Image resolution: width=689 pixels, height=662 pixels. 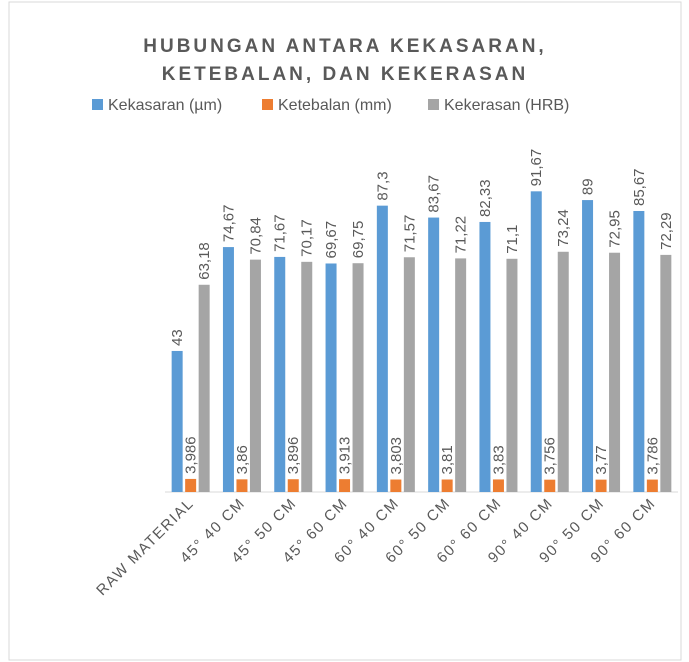 What do you see at coordinates (345, 74) in the screenshot?
I see `chart-subtitle: KETEBALAN, DAN KEKERASAN` at bounding box center [345, 74].